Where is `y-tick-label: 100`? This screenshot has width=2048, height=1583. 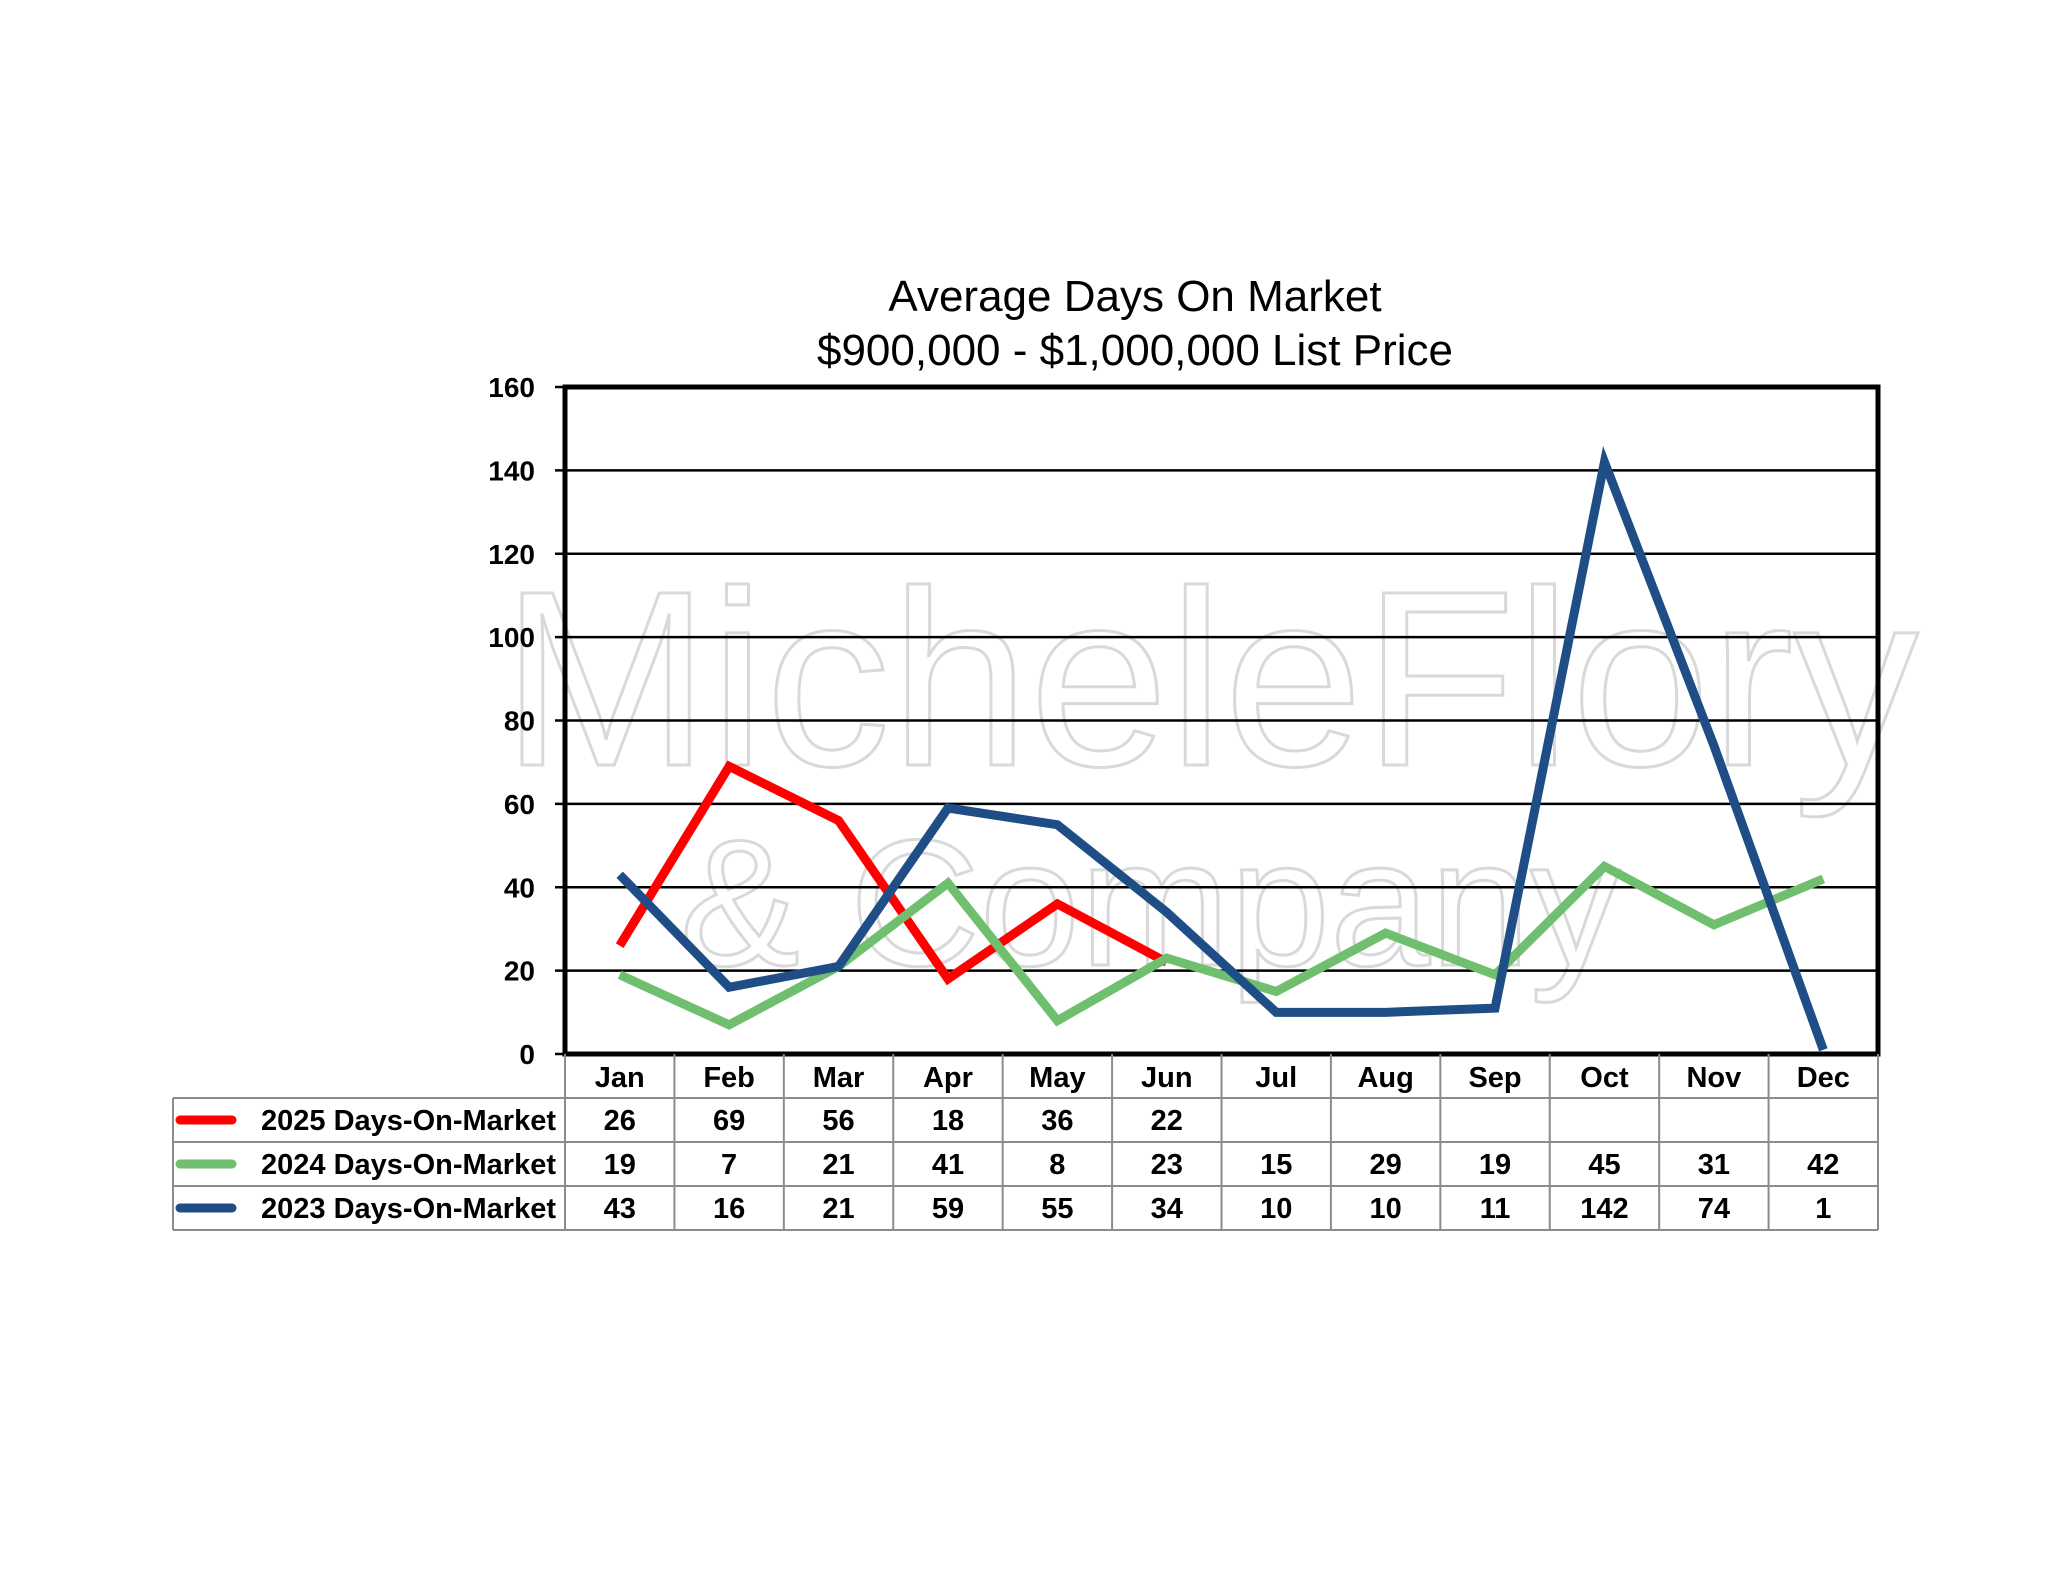
y-tick-label: 100 is located at coordinates (511, 637).